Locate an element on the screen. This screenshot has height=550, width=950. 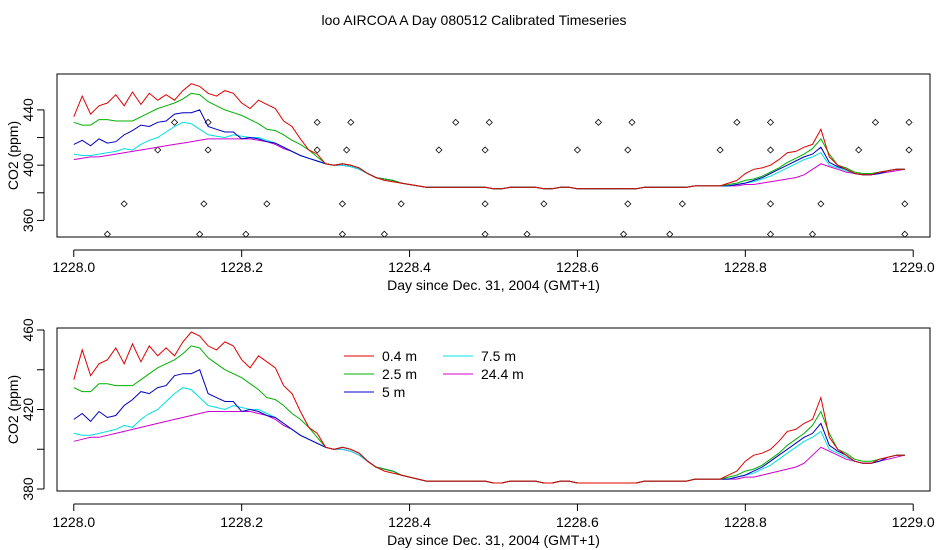
legend-entry: 5 m is located at coordinates (374, 392).